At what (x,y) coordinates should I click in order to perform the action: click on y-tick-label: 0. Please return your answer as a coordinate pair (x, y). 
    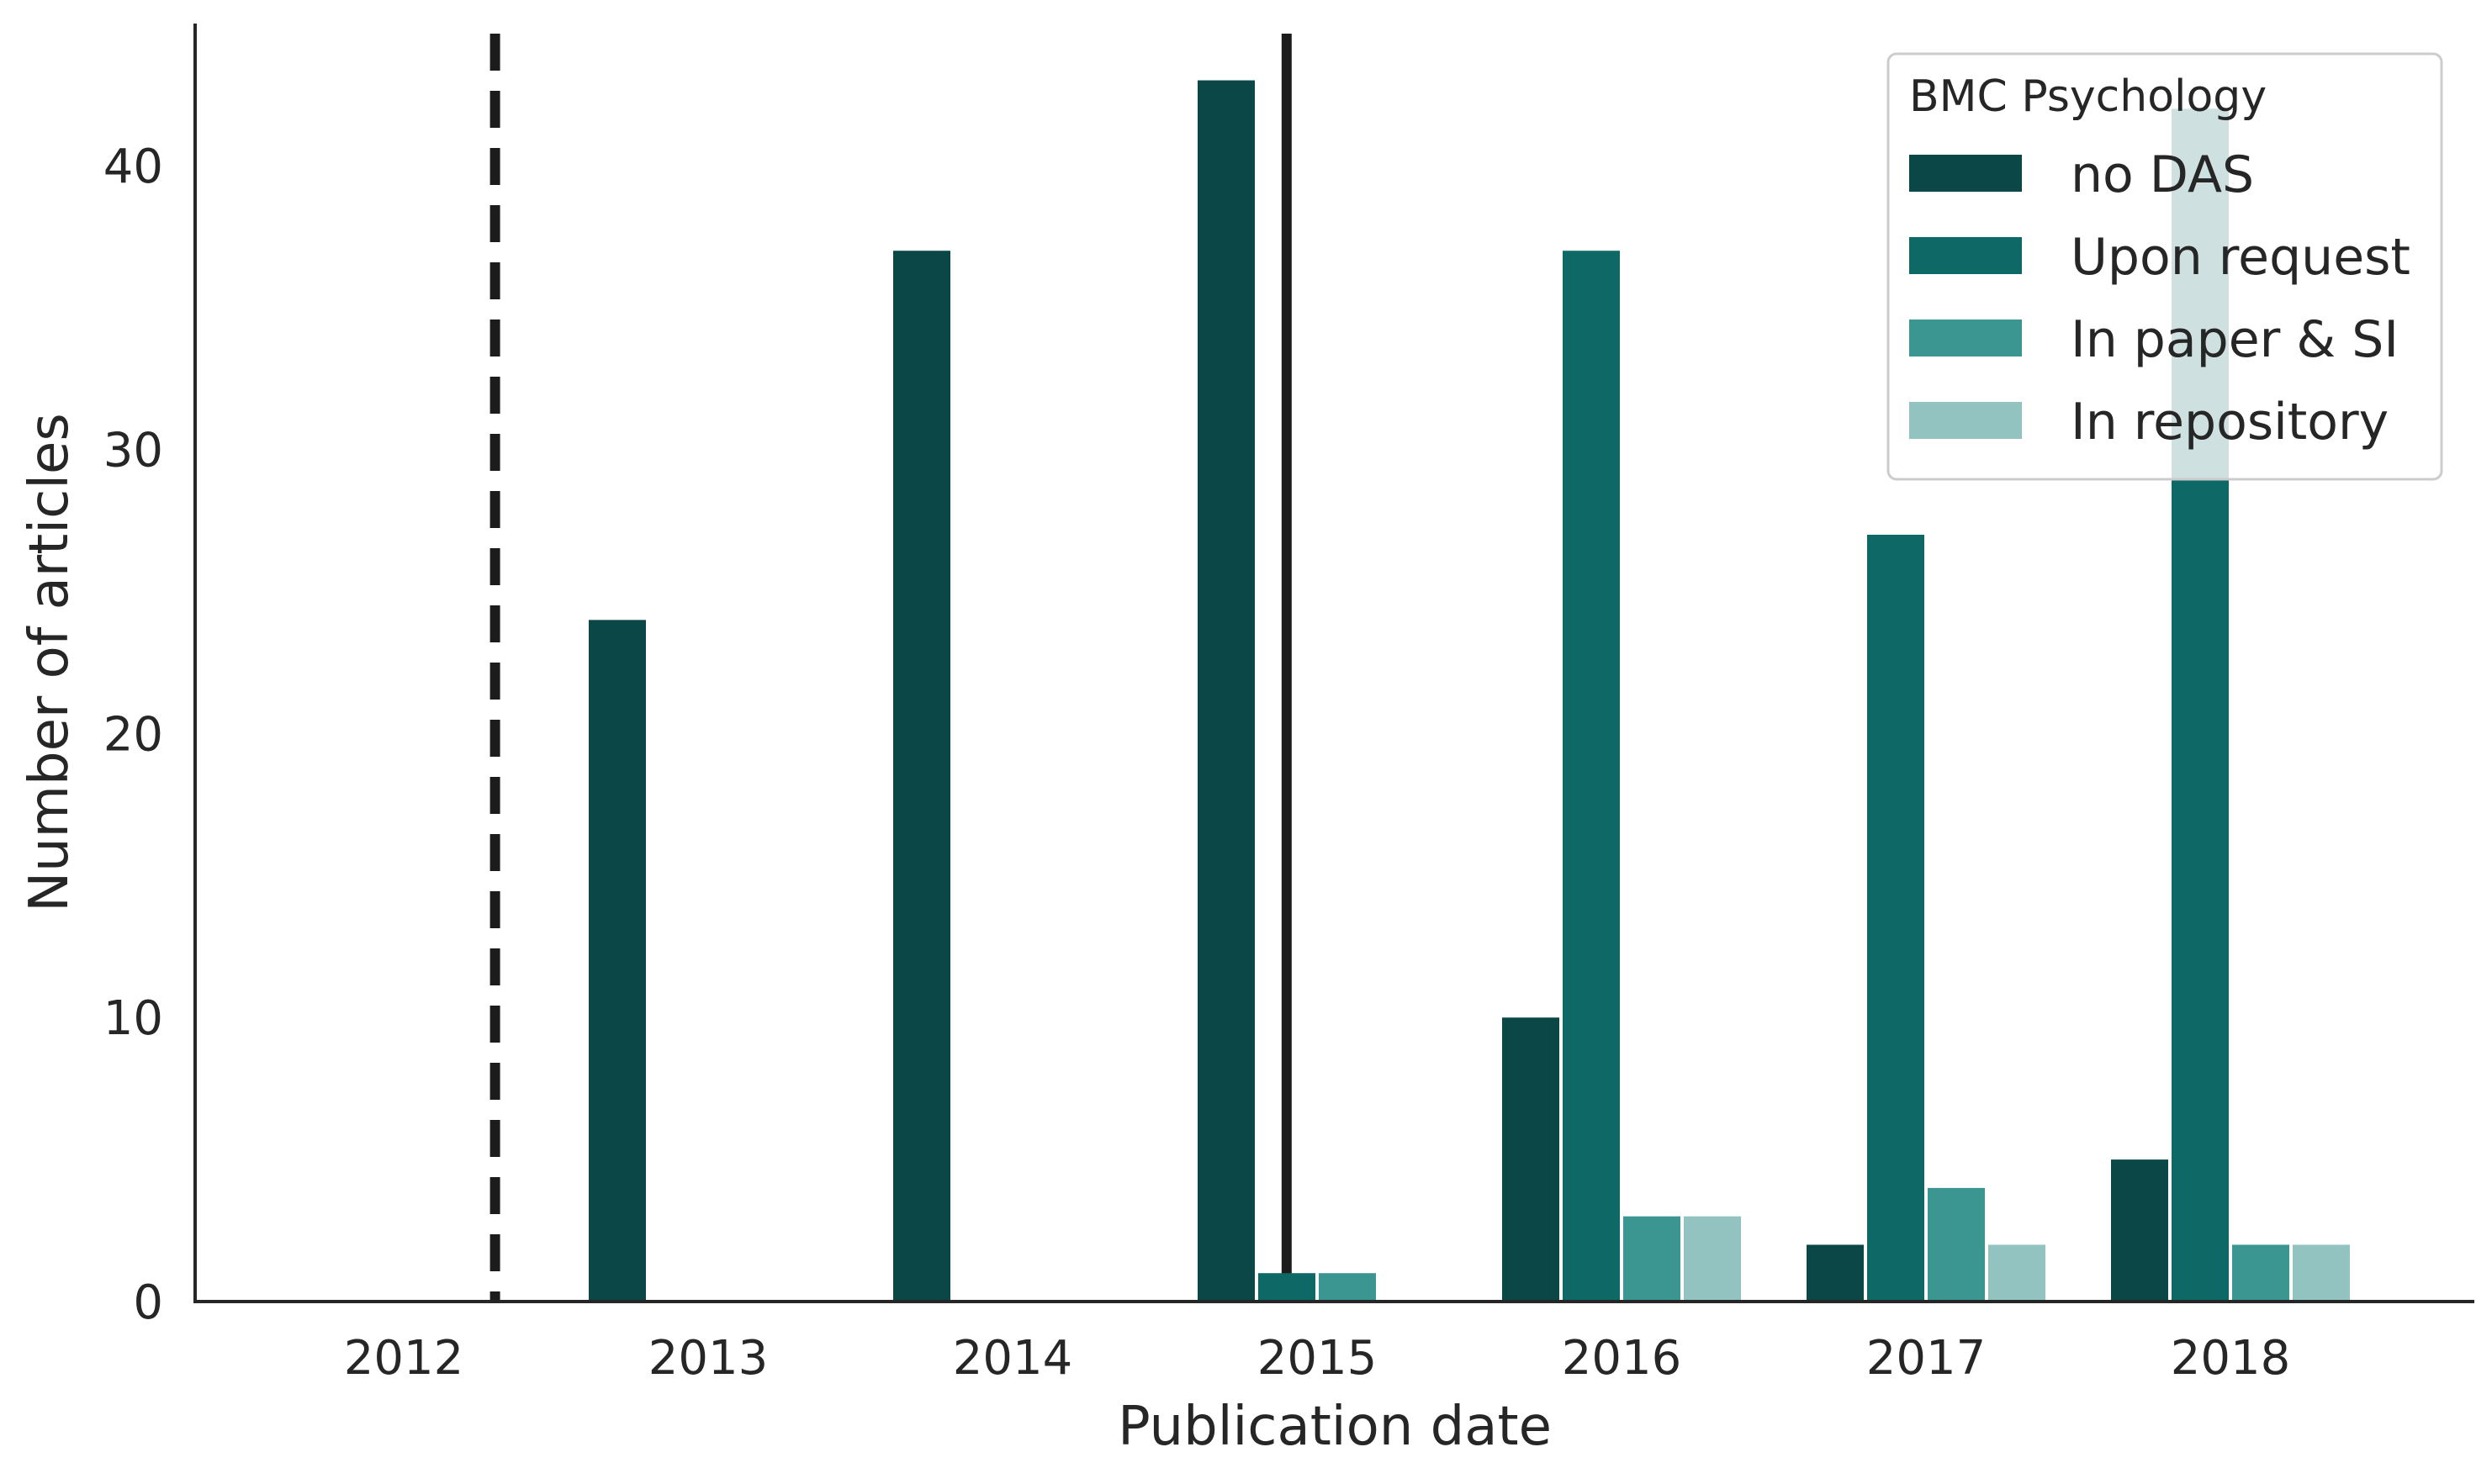
    Looking at the image, I should click on (148, 1302).